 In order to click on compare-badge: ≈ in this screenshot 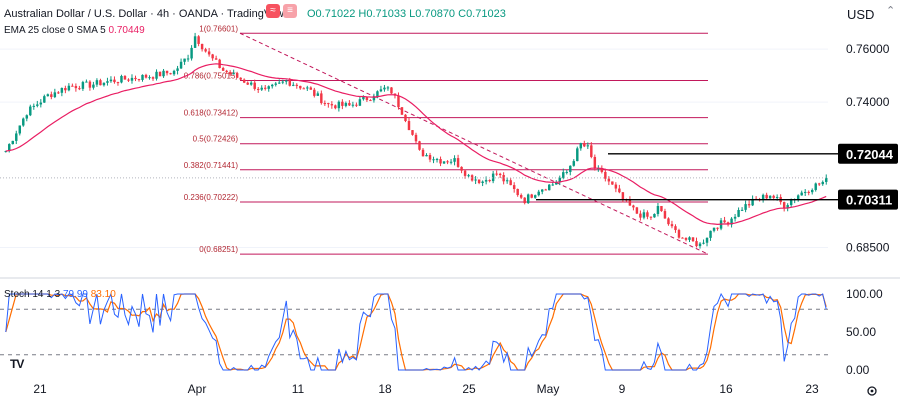, I will do `click(273, 11)`.